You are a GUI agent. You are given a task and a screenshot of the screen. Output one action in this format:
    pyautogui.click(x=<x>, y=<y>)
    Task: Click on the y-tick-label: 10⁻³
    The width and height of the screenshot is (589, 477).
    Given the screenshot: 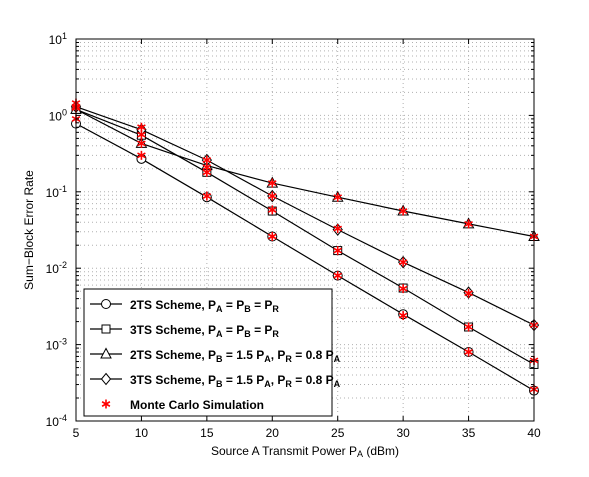 What is the action you would take?
    pyautogui.click(x=56, y=345)
    